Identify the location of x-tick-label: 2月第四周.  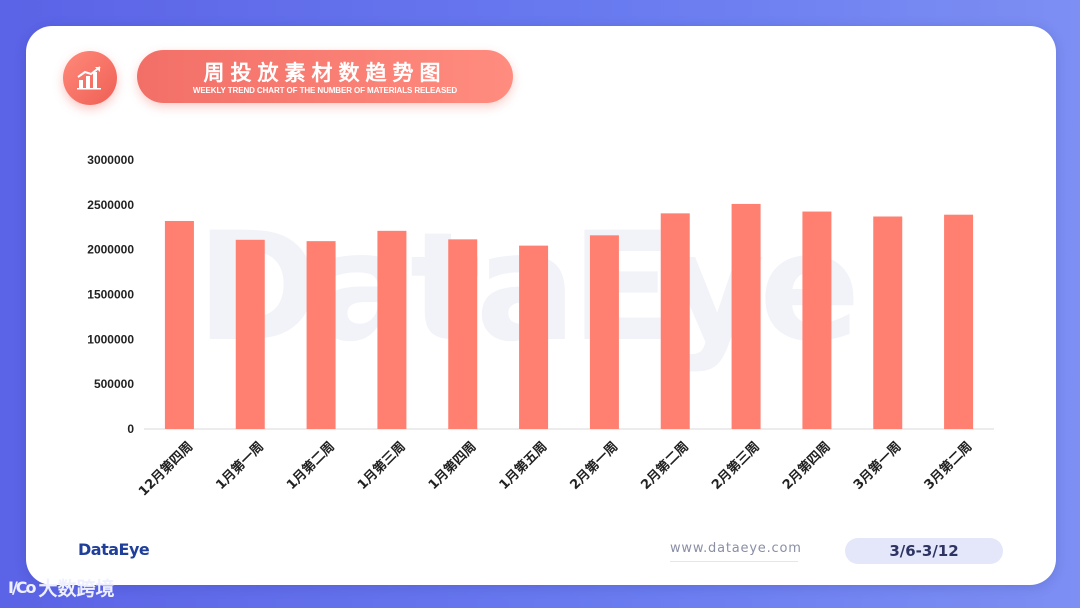
(806, 466).